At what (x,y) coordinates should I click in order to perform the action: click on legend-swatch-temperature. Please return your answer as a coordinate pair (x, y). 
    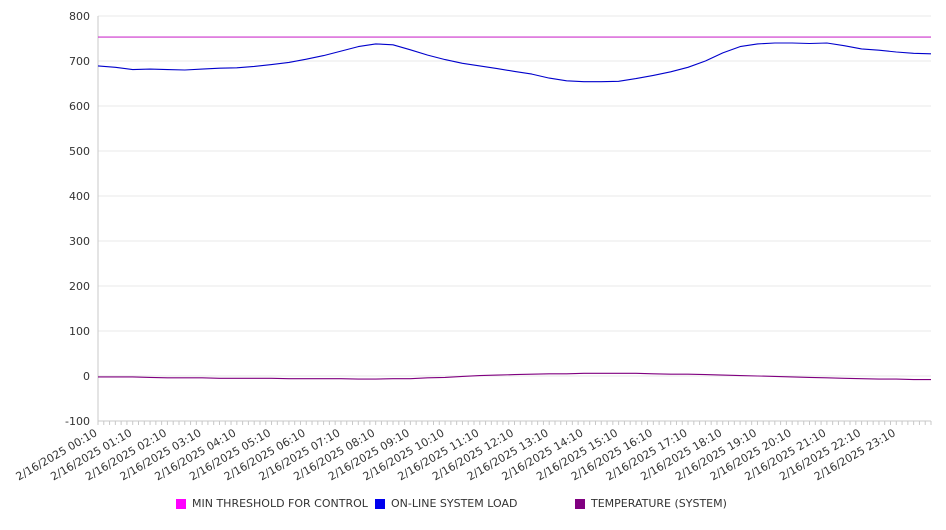
    Looking at the image, I should click on (580, 503).